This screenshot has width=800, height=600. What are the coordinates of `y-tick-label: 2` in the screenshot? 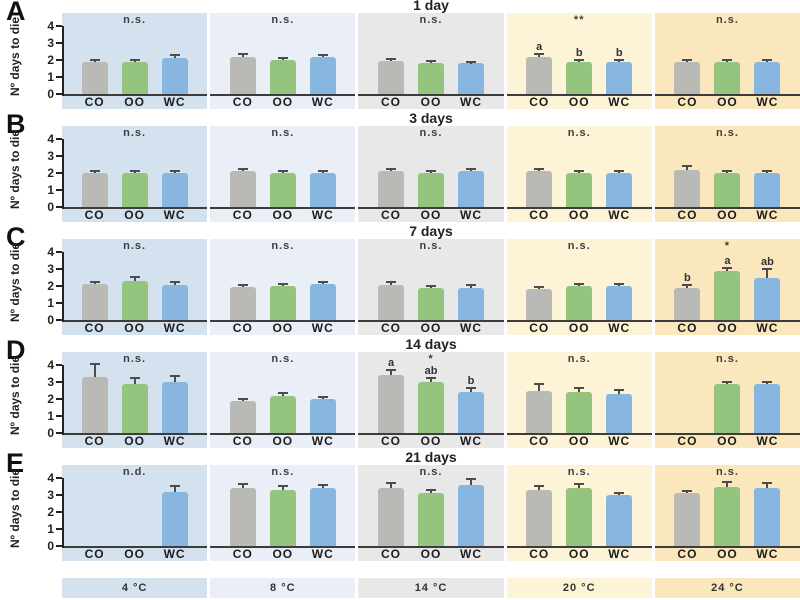 It's located at (50, 399).